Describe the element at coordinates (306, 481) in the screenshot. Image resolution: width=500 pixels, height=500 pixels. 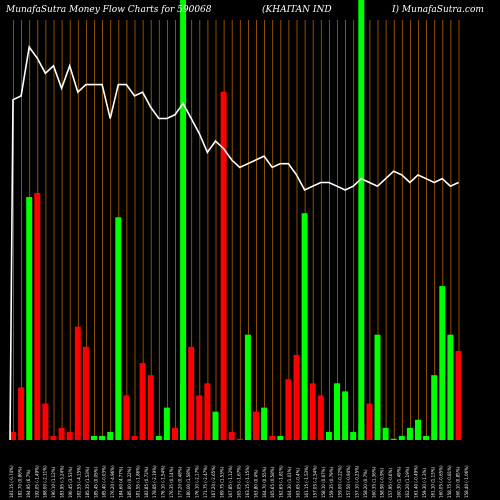
I see `x-tick-label: 161.15 (-1.53%)` at that location.